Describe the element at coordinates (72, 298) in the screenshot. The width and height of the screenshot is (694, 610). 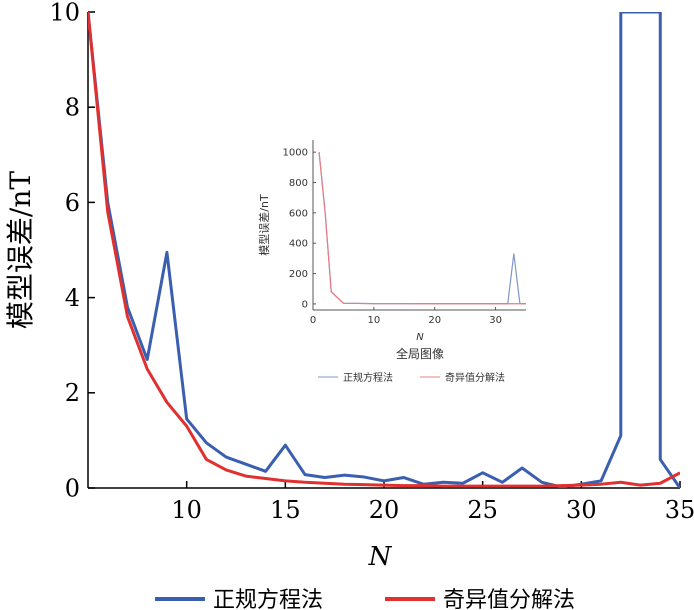
I see `main-y-tick-label: 4` at that location.